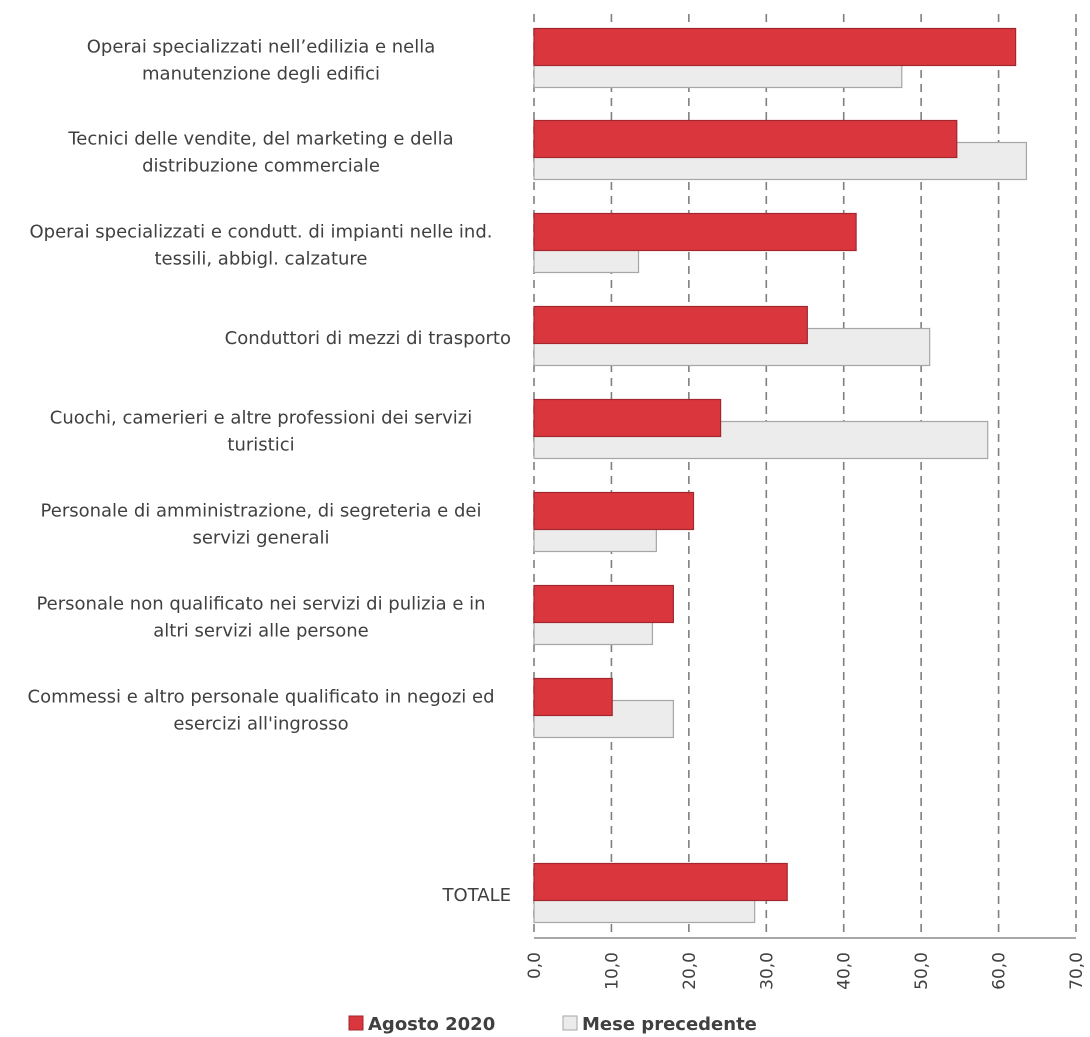  I want to click on x-tick-label: 40,0, so click(845, 971).